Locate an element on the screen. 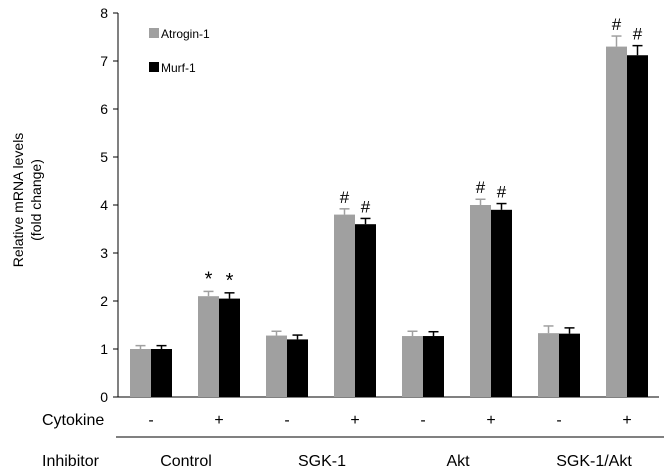 The height and width of the screenshot is (476, 667). legend-label: Murf-1 is located at coordinates (178, 68).